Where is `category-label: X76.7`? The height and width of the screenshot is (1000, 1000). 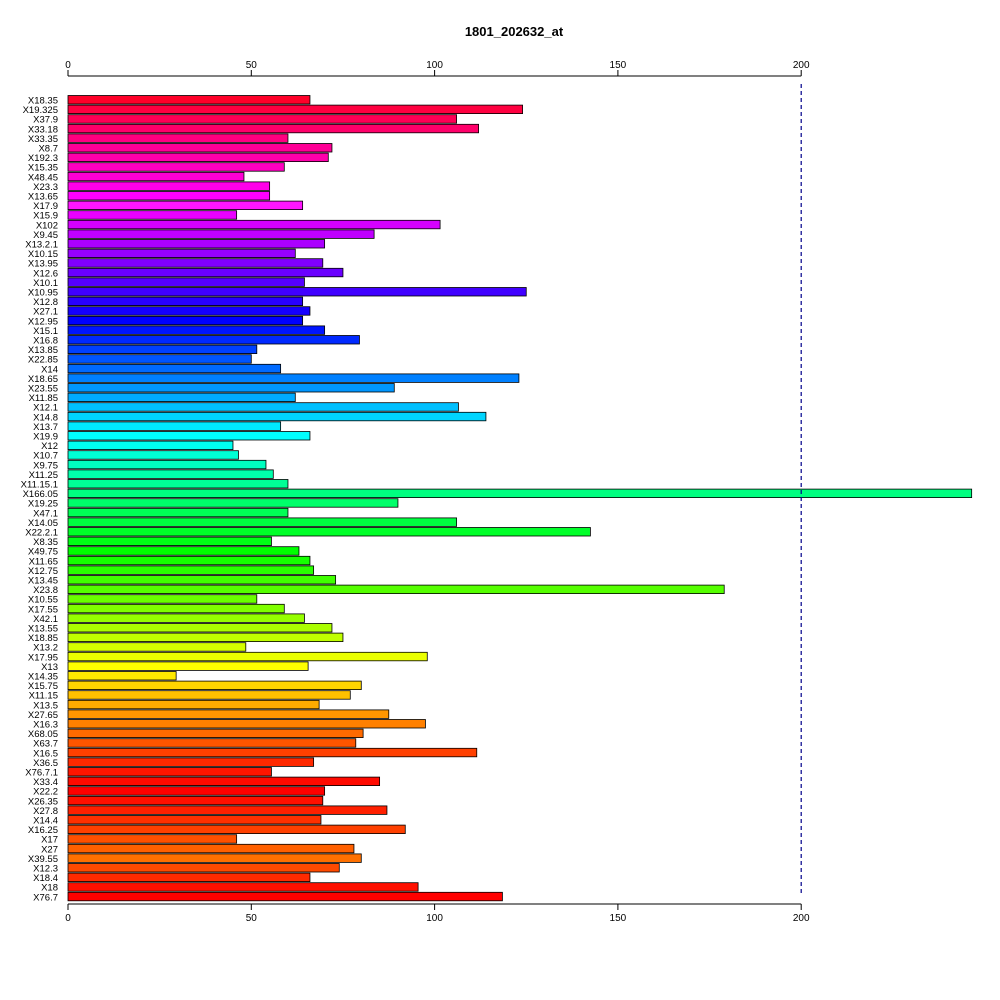 category-label: X76.7 is located at coordinates (45, 897).